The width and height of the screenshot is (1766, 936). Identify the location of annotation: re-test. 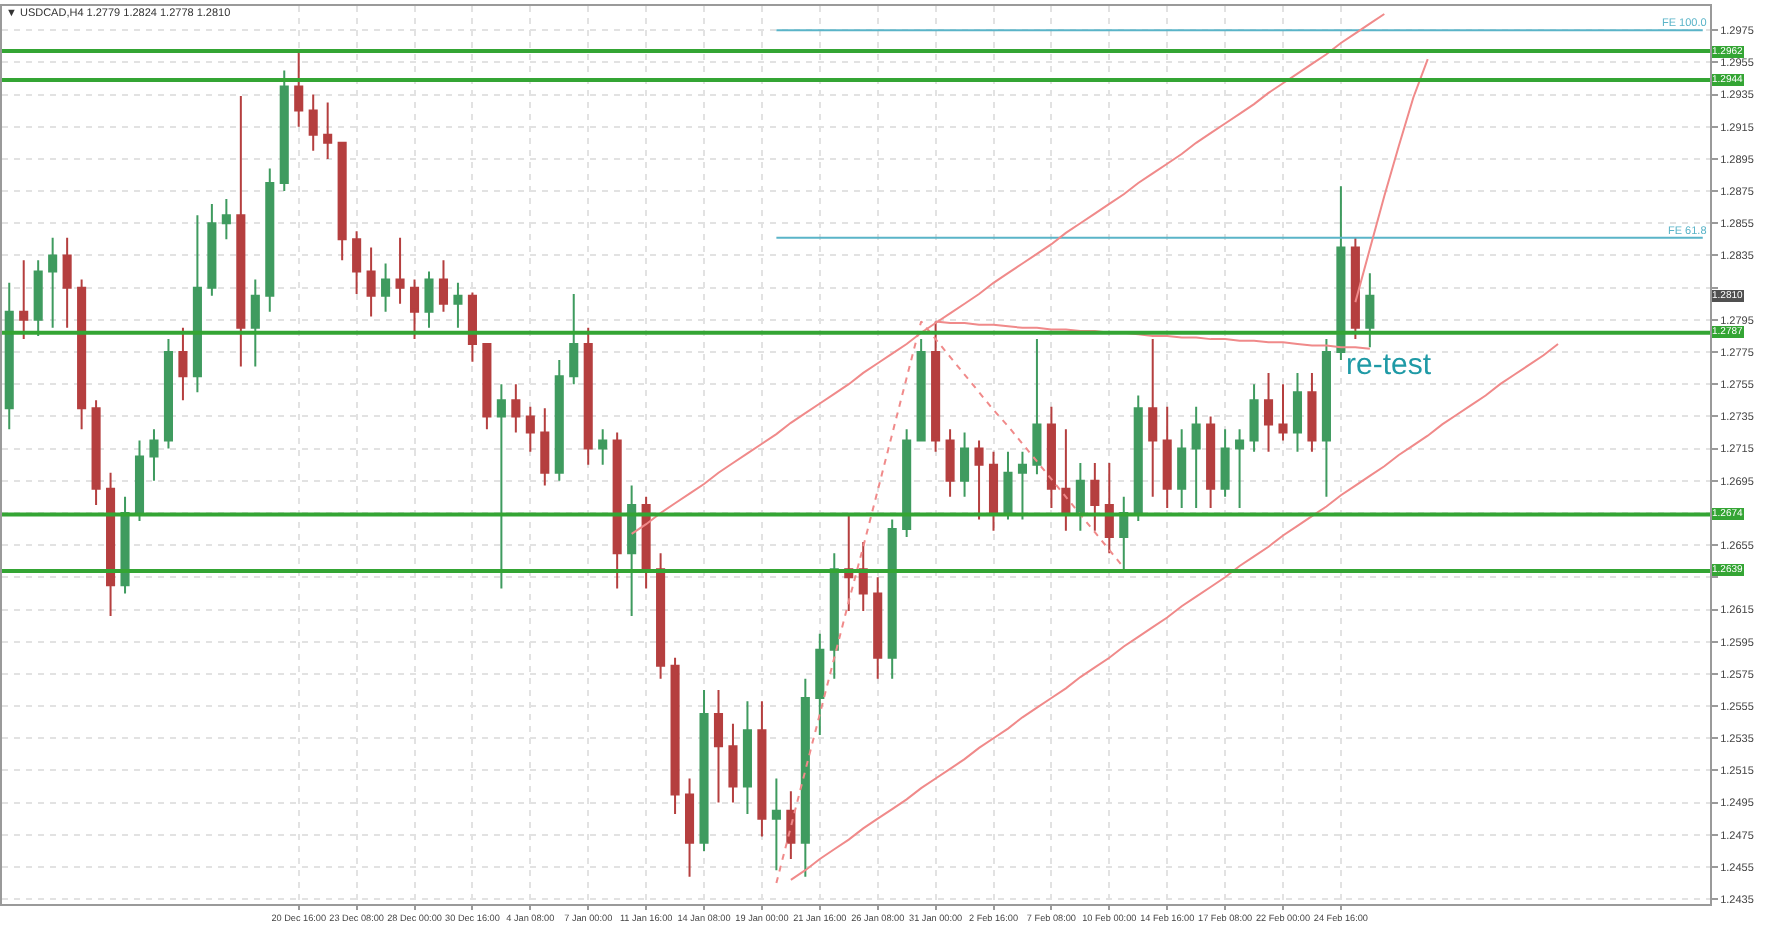
(1389, 365).